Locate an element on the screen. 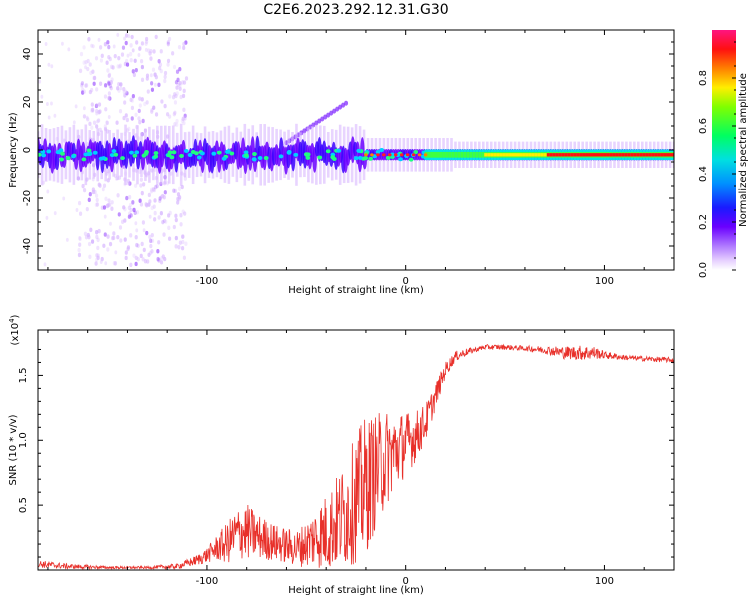 This screenshot has width=750, height=600. x-tick-label: 0 is located at coordinates (406, 581).